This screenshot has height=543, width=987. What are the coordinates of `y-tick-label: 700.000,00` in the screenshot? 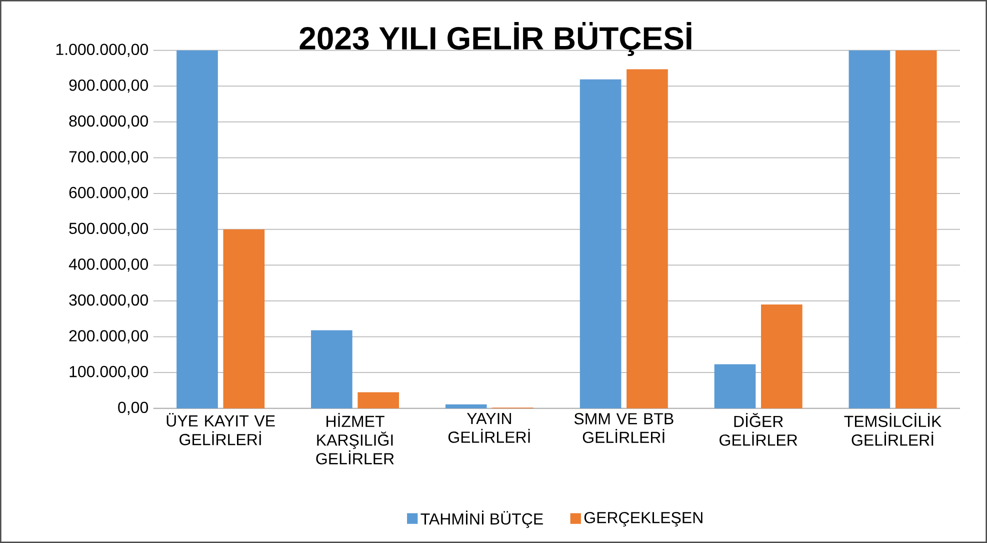 It's located at (108, 157).